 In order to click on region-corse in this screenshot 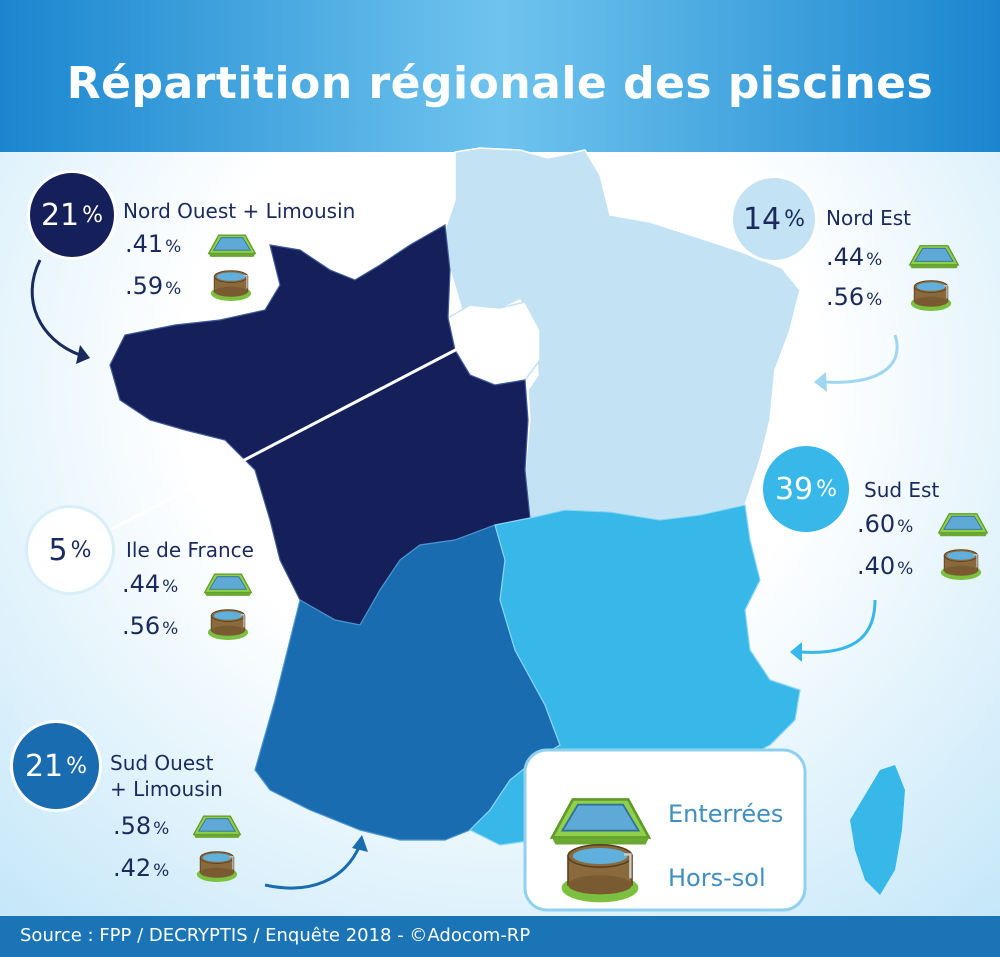, I will do `click(877, 830)`.